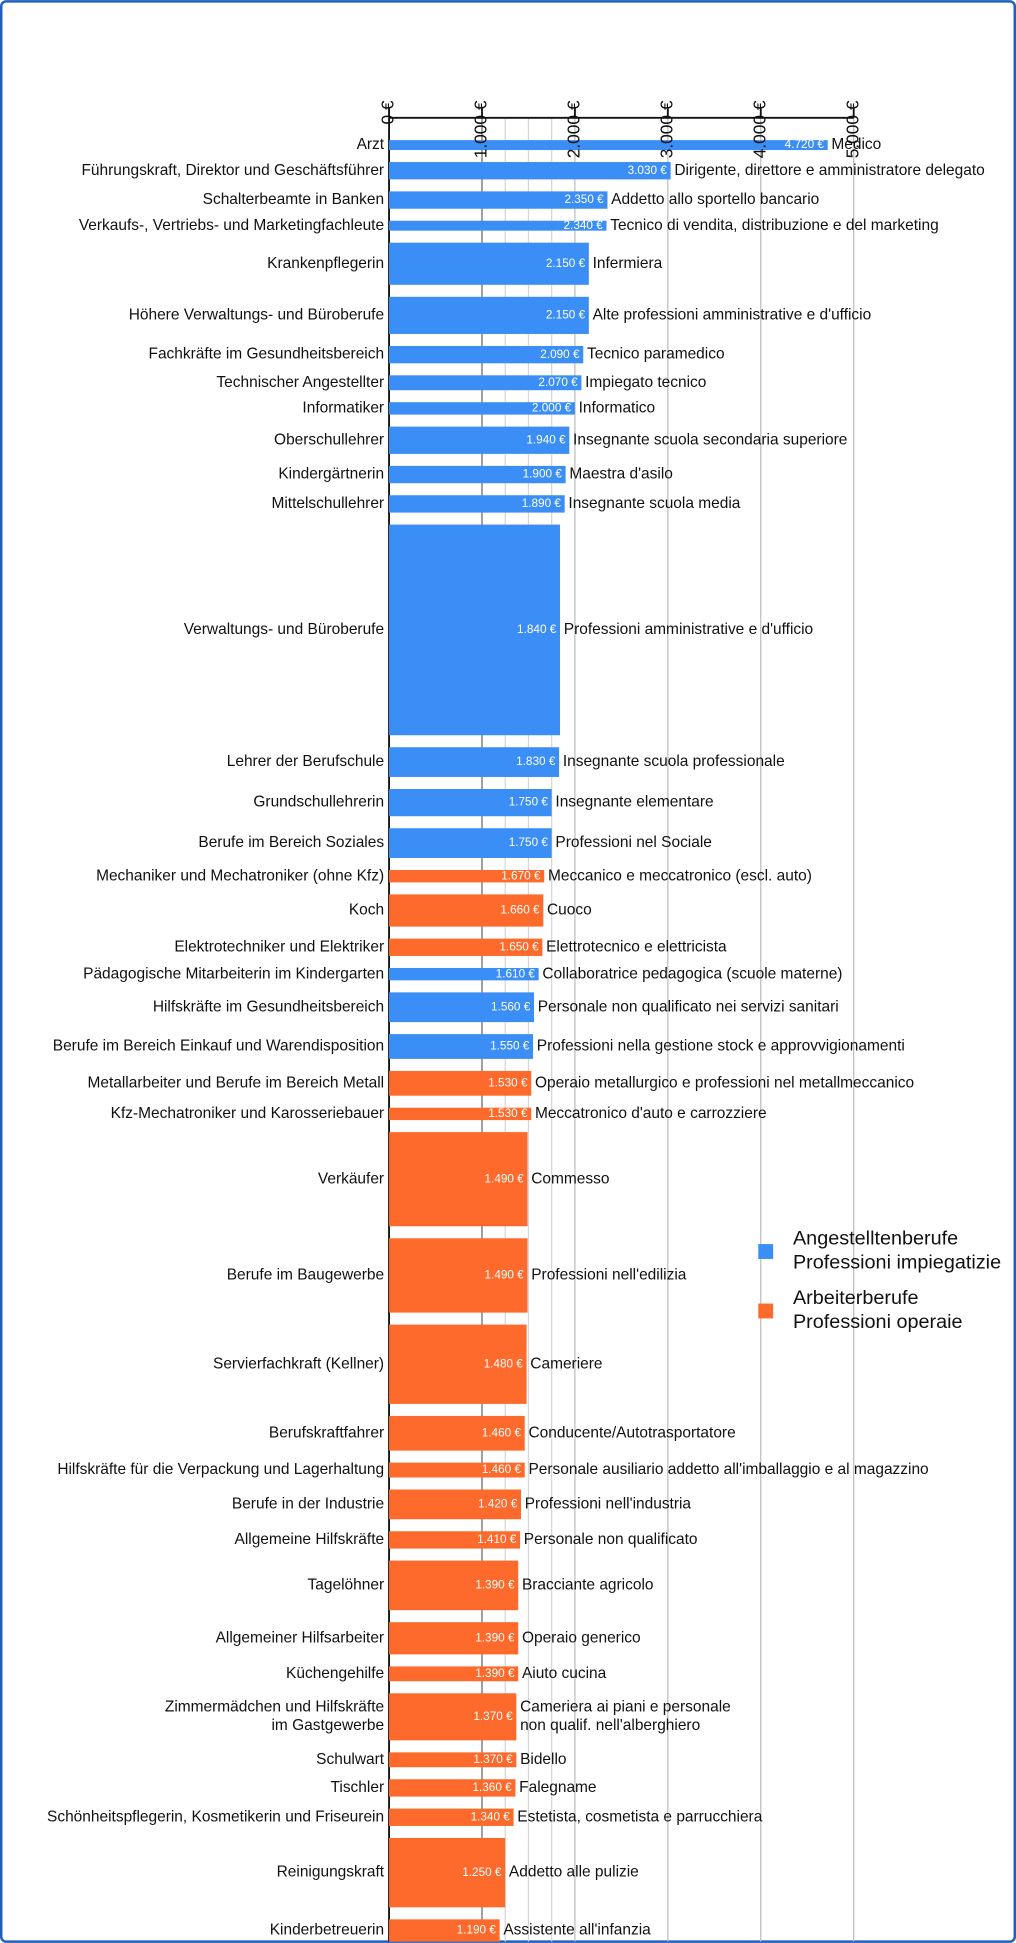 The height and width of the screenshot is (1943, 1016). I want to click on legend-label-line: Professioni impiegatizie, so click(897, 1263).